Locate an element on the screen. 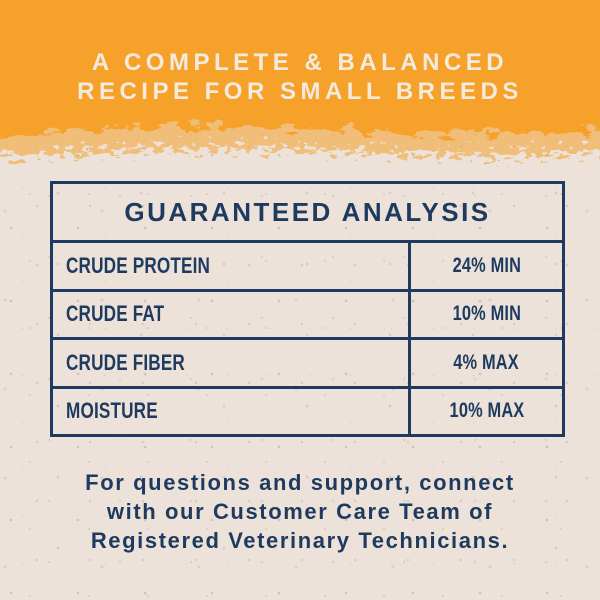 This screenshot has height=600, width=600. row-value-cell: 24% MIN is located at coordinates (486, 266).